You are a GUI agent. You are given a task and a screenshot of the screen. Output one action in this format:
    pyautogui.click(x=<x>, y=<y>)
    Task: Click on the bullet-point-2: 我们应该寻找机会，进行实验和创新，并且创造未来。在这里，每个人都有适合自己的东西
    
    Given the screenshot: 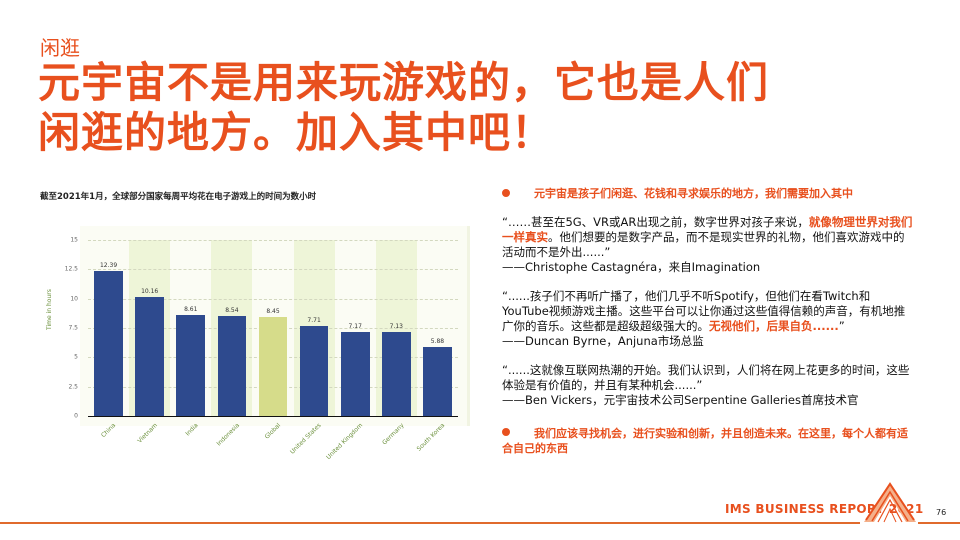 What is the action you would take?
    pyautogui.click(x=708, y=441)
    